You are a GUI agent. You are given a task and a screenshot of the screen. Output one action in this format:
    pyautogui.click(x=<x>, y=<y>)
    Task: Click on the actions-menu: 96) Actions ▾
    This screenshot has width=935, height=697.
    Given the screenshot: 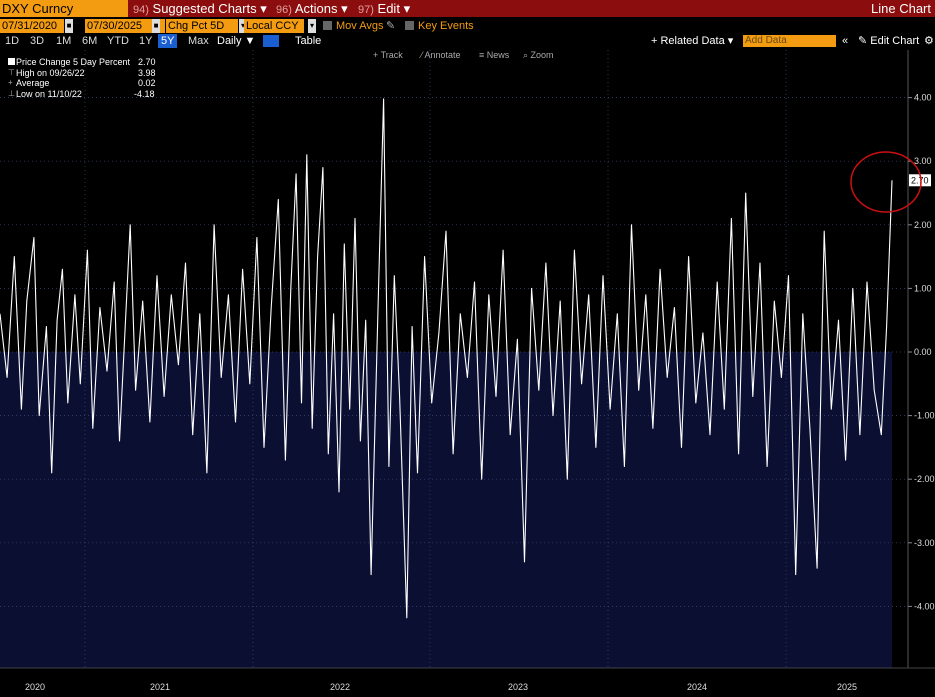 What is the action you would take?
    pyautogui.click(x=312, y=8)
    